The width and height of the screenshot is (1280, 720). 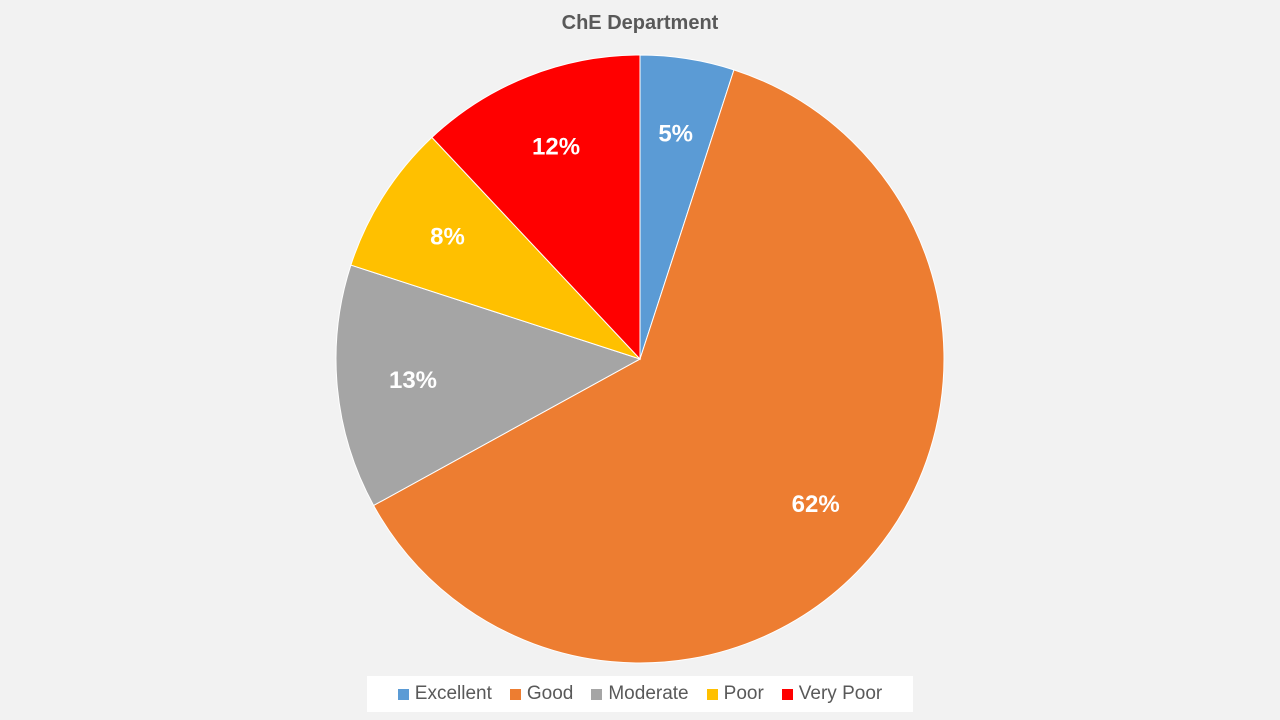 I want to click on chart-legend: Excellent Good Moderate Poor Very Poor, so click(x=640, y=694).